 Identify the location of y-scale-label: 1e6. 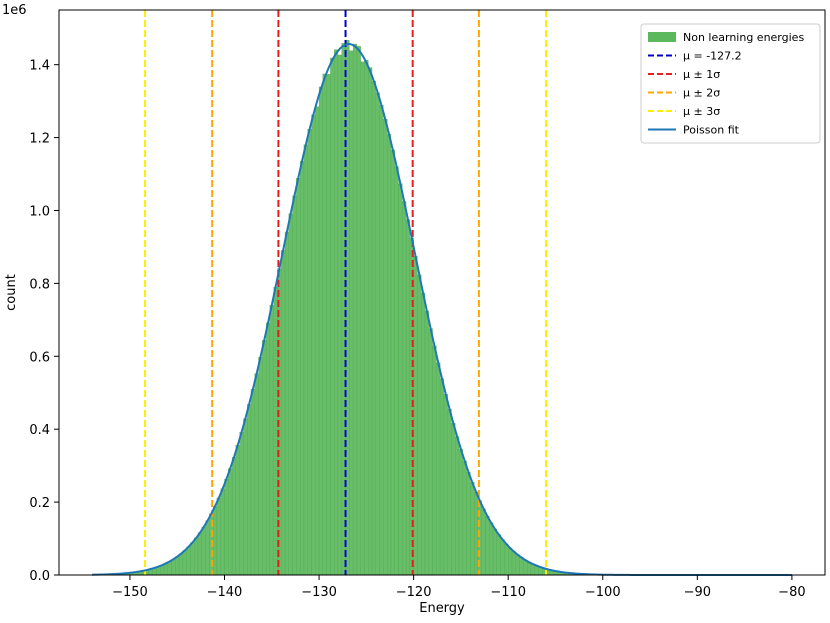
(14, 10).